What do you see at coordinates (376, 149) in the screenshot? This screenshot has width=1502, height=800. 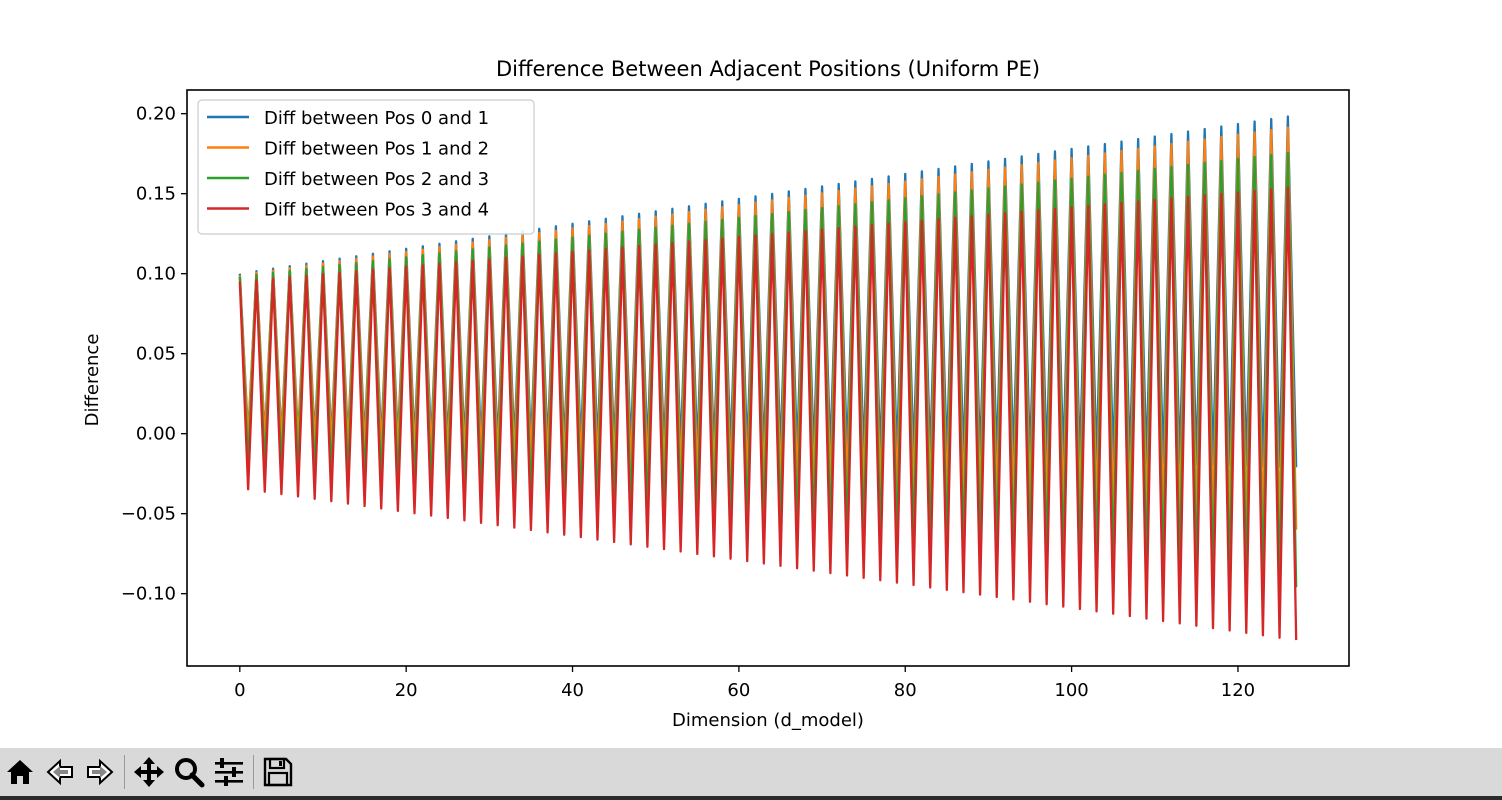 I see `legend-label: Diff between Pos 1 and 2` at bounding box center [376, 149].